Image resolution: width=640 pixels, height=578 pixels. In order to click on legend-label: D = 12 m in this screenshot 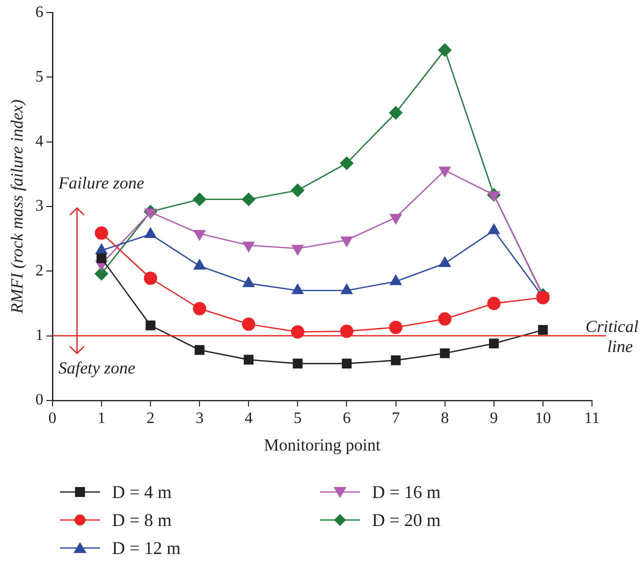, I will do `click(146, 548)`.